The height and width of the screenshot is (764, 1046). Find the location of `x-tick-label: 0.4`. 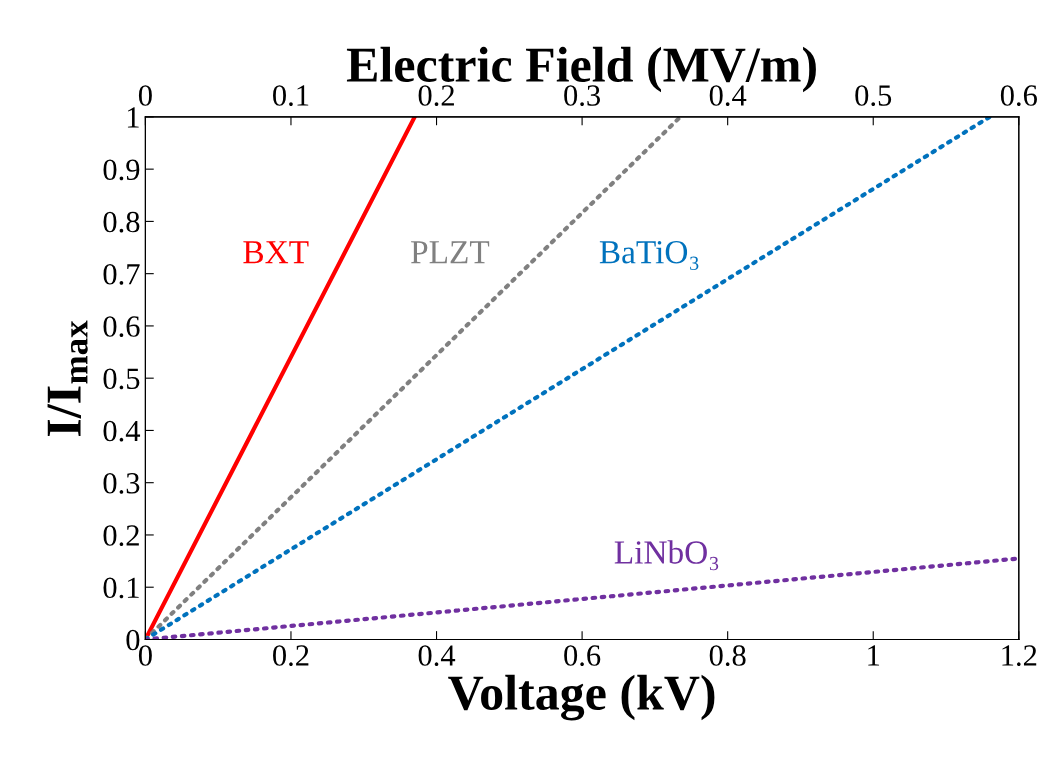

x-tick-label: 0.4 is located at coordinates (437, 655).